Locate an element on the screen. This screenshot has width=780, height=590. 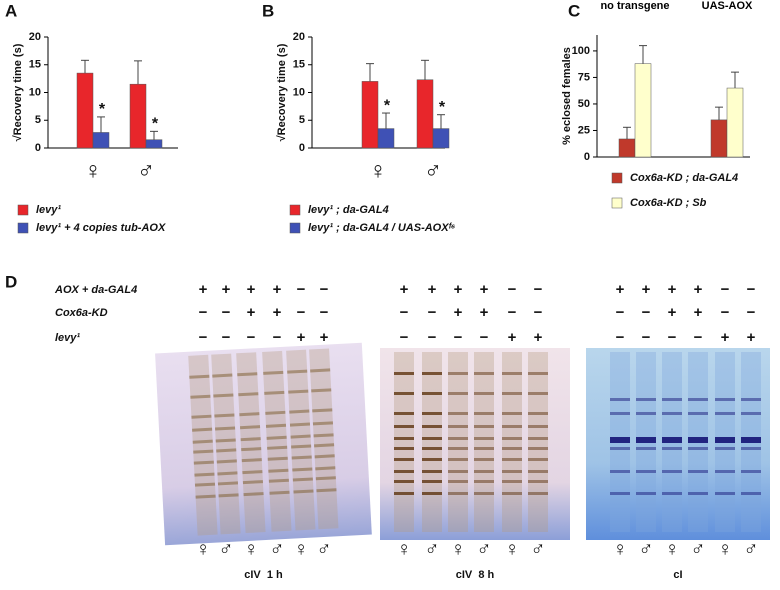
panel-letter: A is located at coordinates (11, 10).